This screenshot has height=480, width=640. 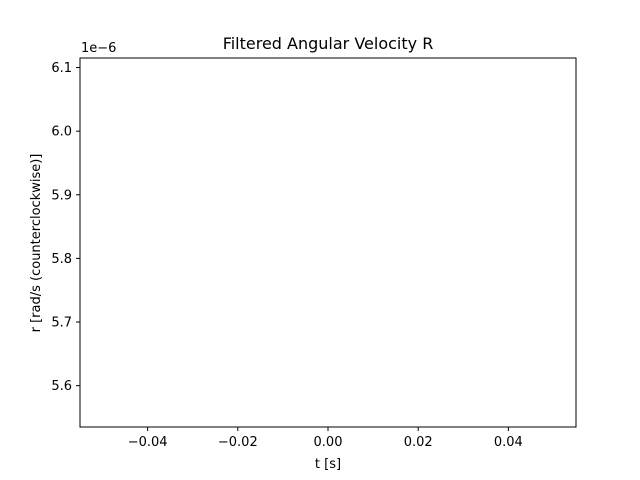 What do you see at coordinates (61, 68) in the screenshot?
I see `y-tick-label: 6.1` at bounding box center [61, 68].